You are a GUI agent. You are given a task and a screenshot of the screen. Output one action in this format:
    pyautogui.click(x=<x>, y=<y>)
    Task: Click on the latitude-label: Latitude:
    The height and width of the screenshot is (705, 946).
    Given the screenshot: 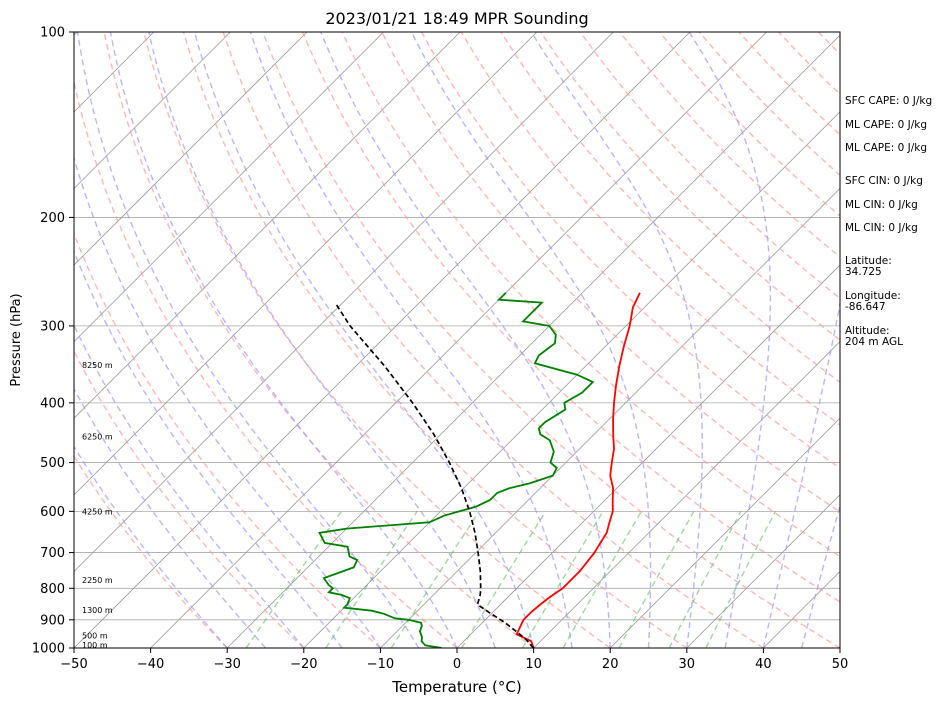 What is the action you would take?
    pyautogui.click(x=868, y=261)
    